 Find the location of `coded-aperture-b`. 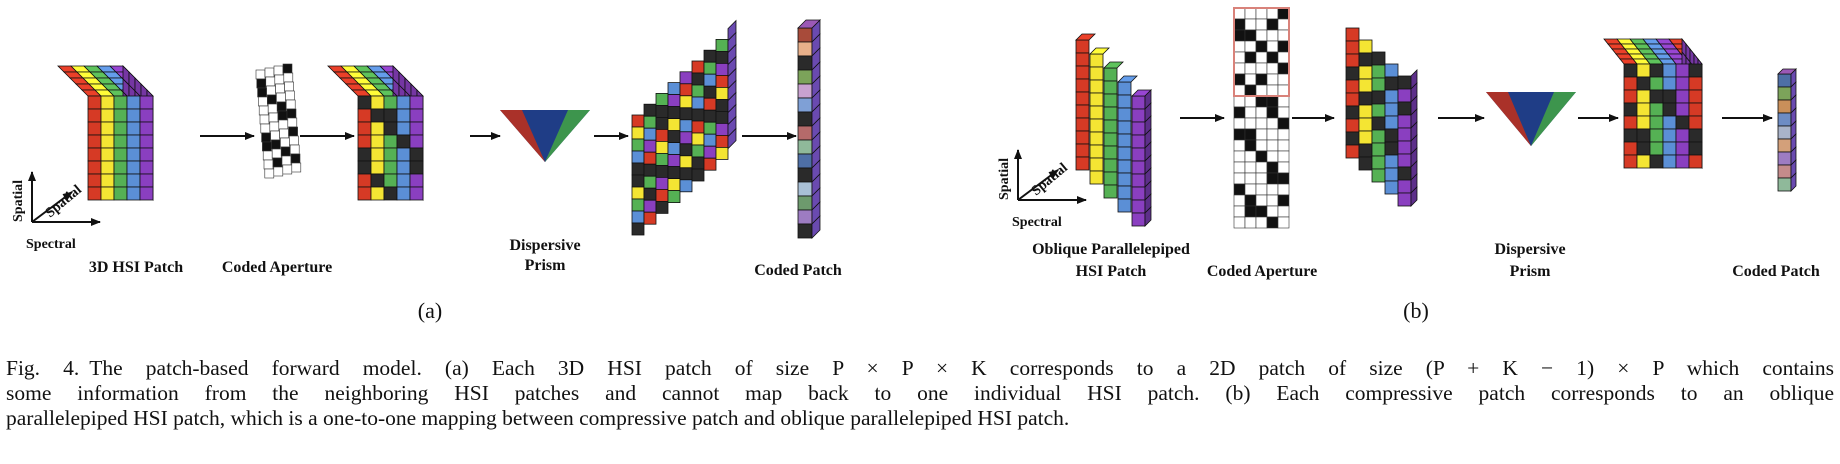

coded-aperture-b is located at coordinates (1261, 118).